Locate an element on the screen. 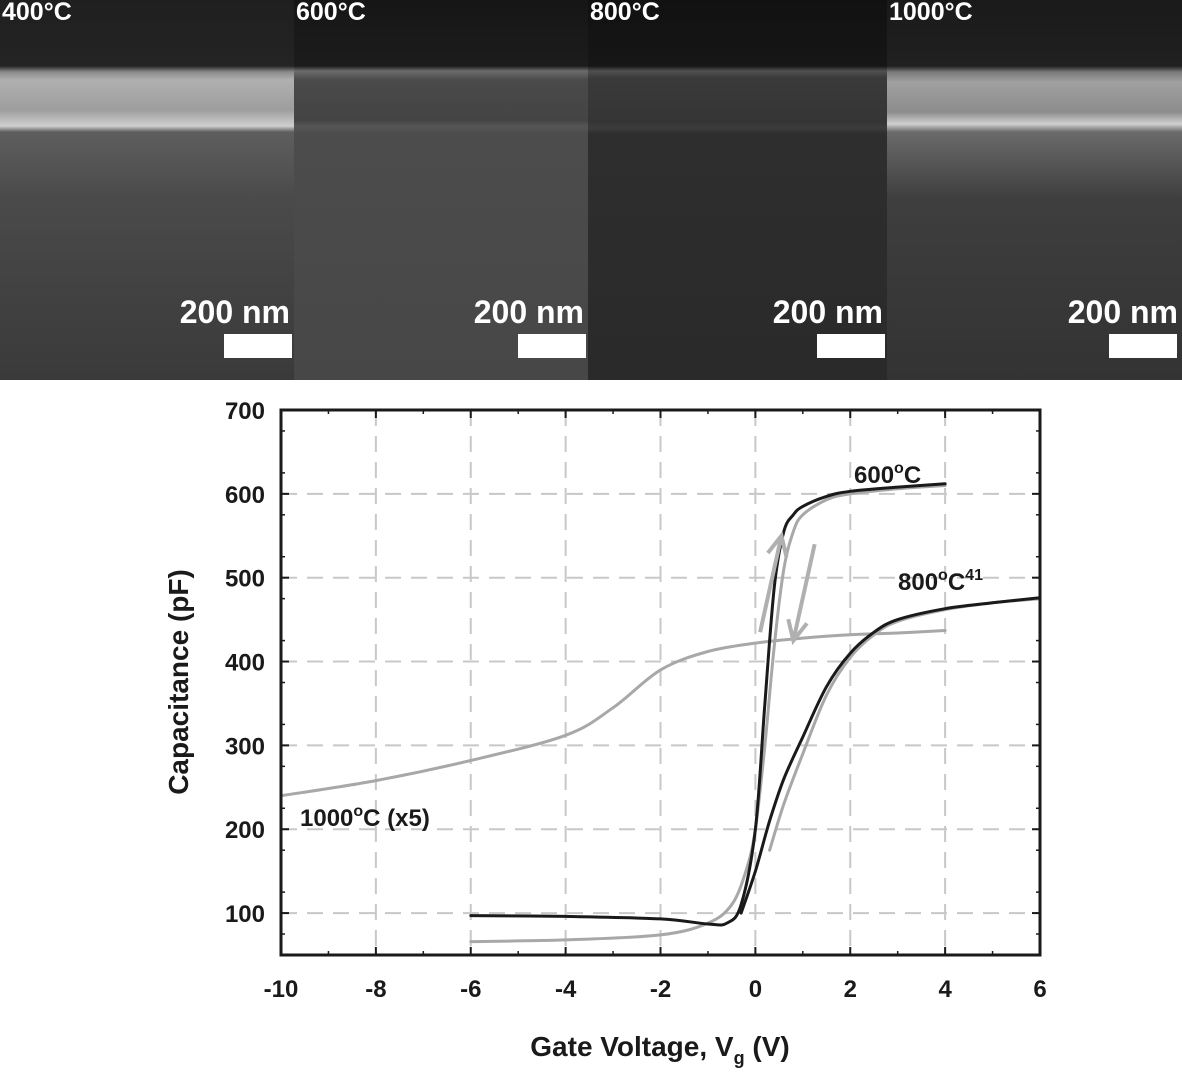 The image size is (1182, 1072). x-tick-label: -10 is located at coordinates (281, 989).